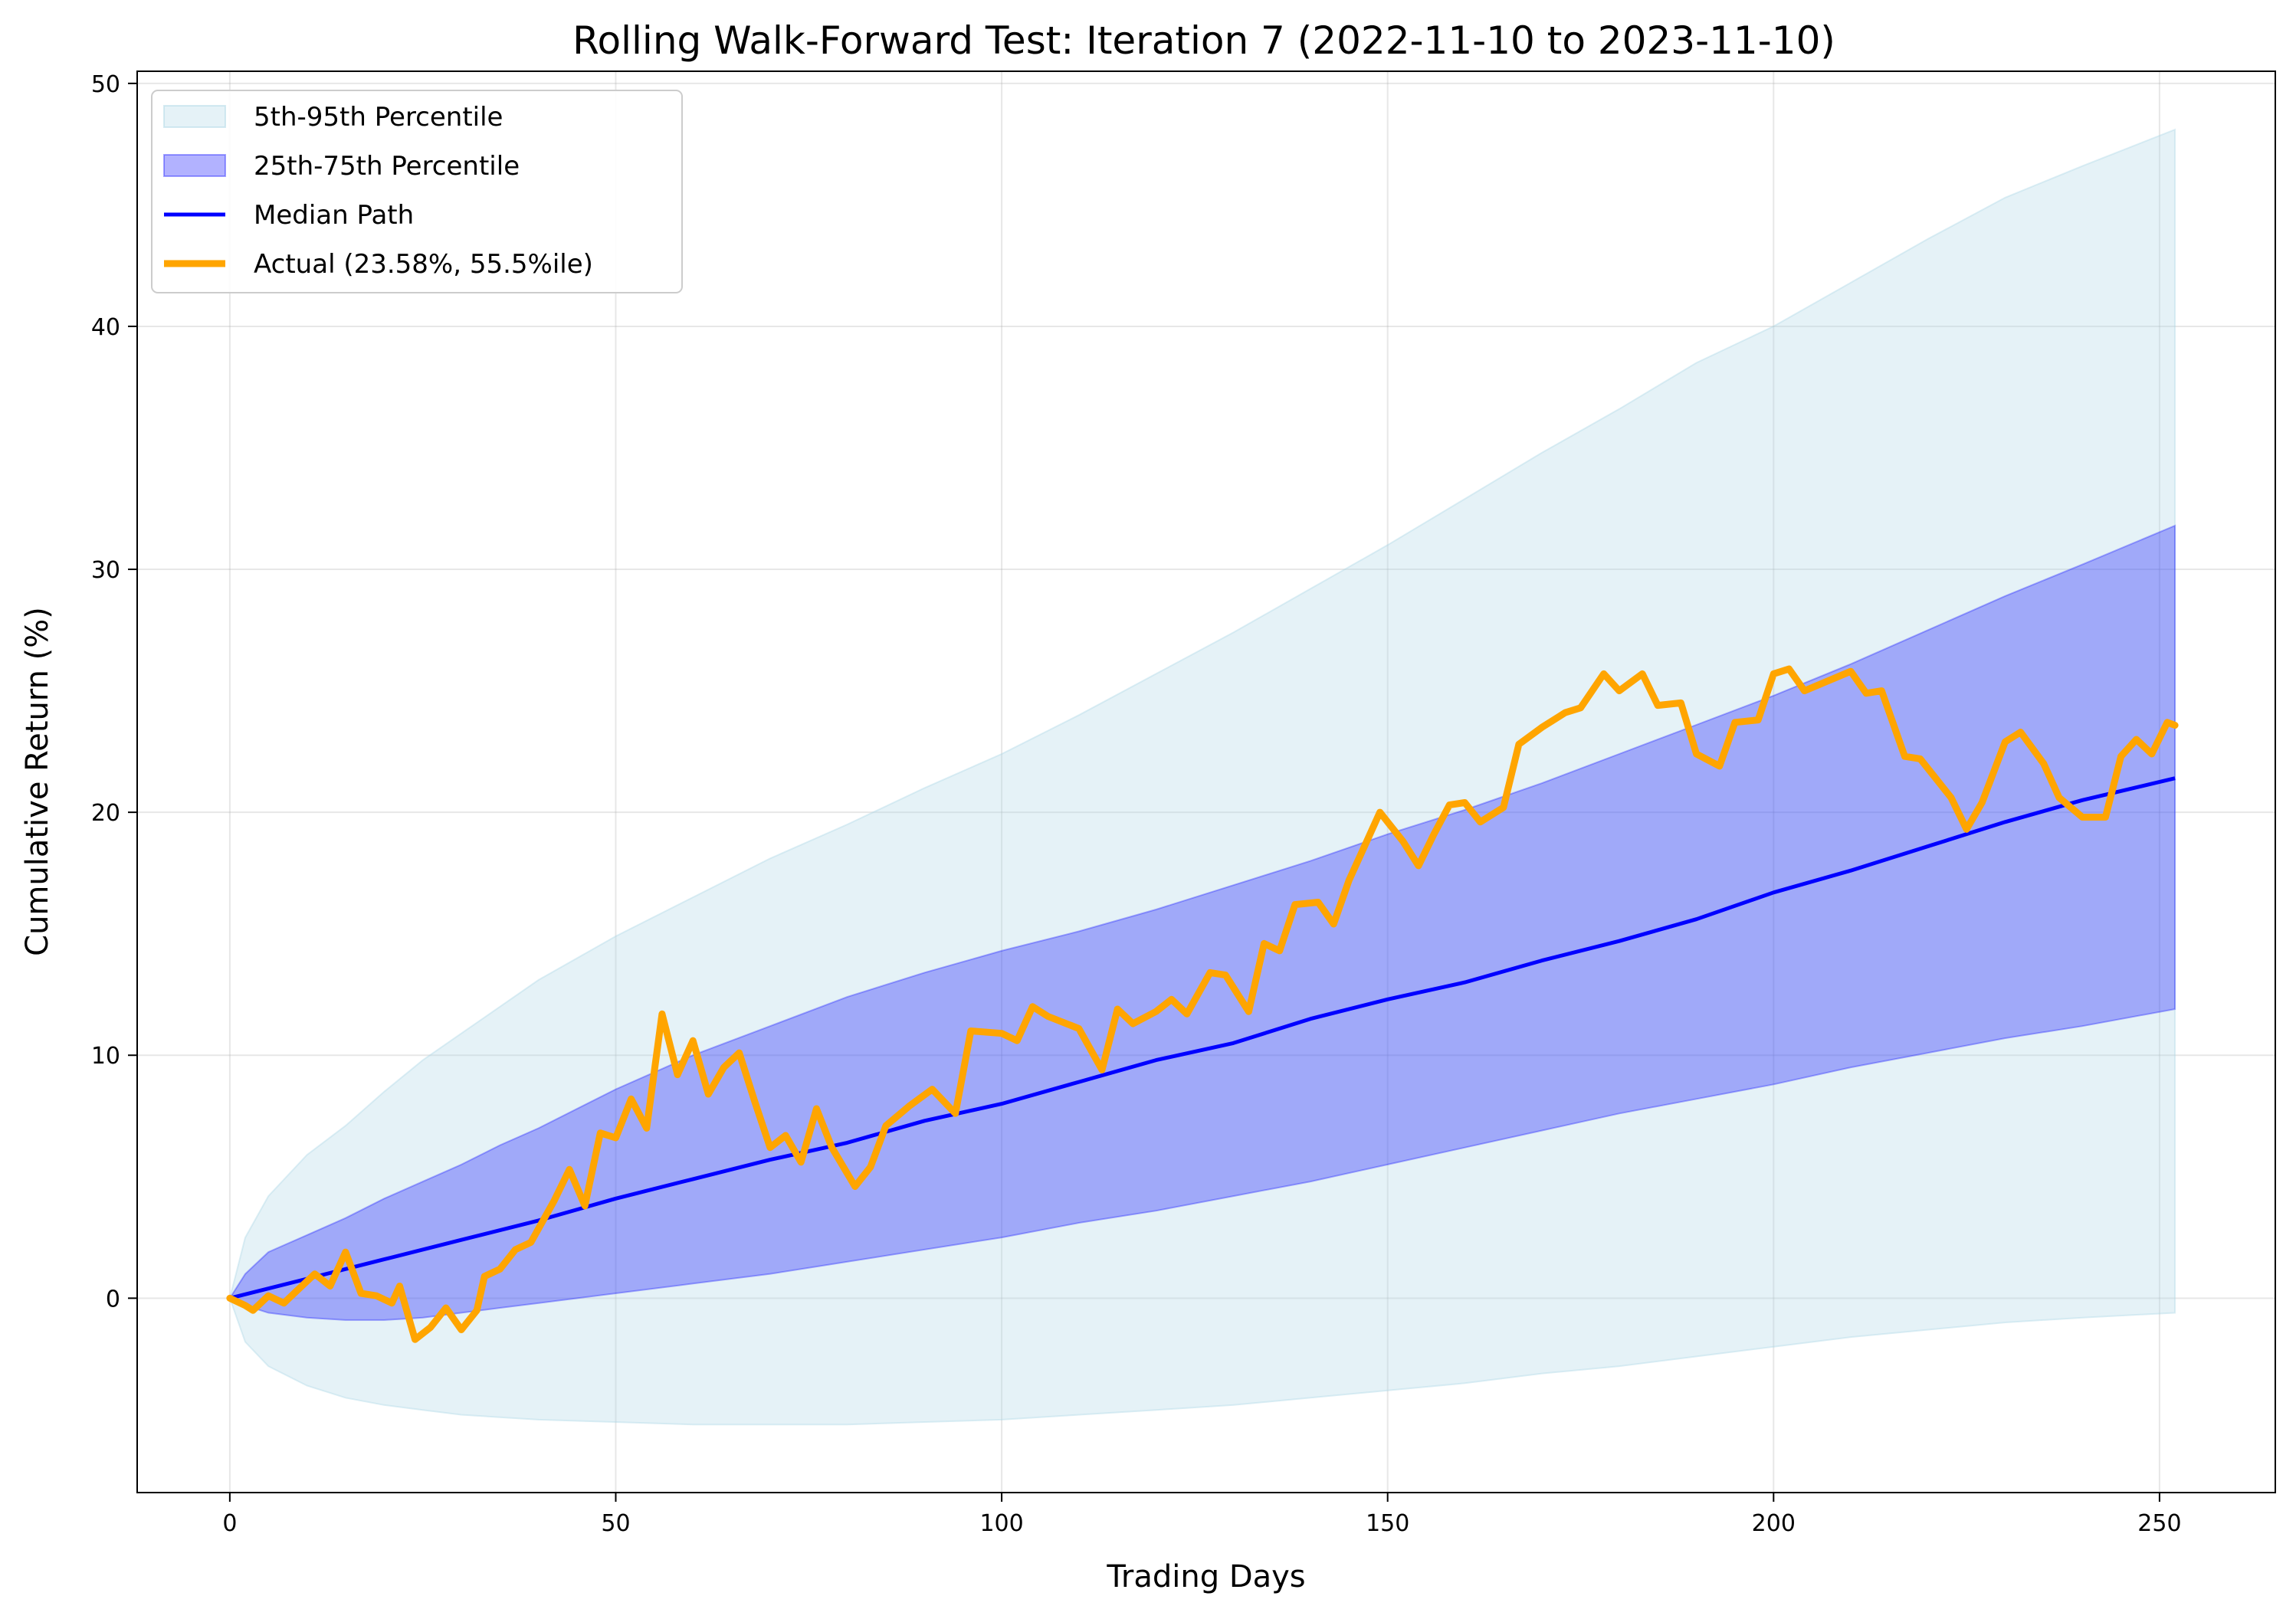 This screenshot has width=2296, height=1619. Describe the element at coordinates (1774, 1523) in the screenshot. I see `x-tick-label: 200` at that location.